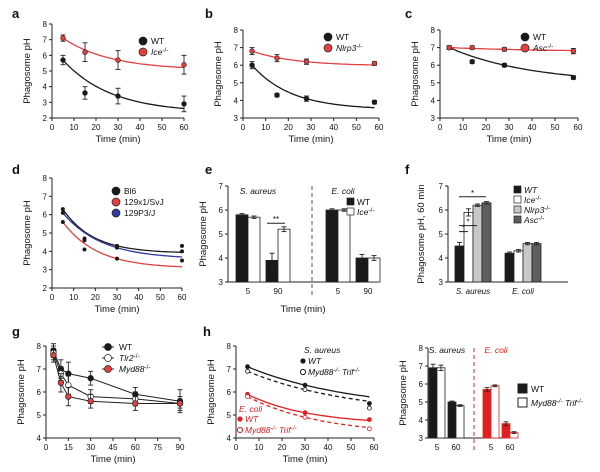 The width and height of the screenshot is (600, 472). I want to click on x-tick-label: S. aureus, so click(473, 291).